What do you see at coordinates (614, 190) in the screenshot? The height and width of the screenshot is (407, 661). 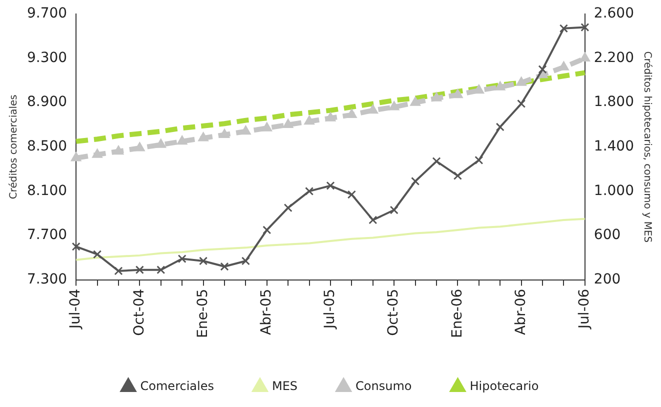 I see `y2-tick-label: 1.000` at bounding box center [614, 190].